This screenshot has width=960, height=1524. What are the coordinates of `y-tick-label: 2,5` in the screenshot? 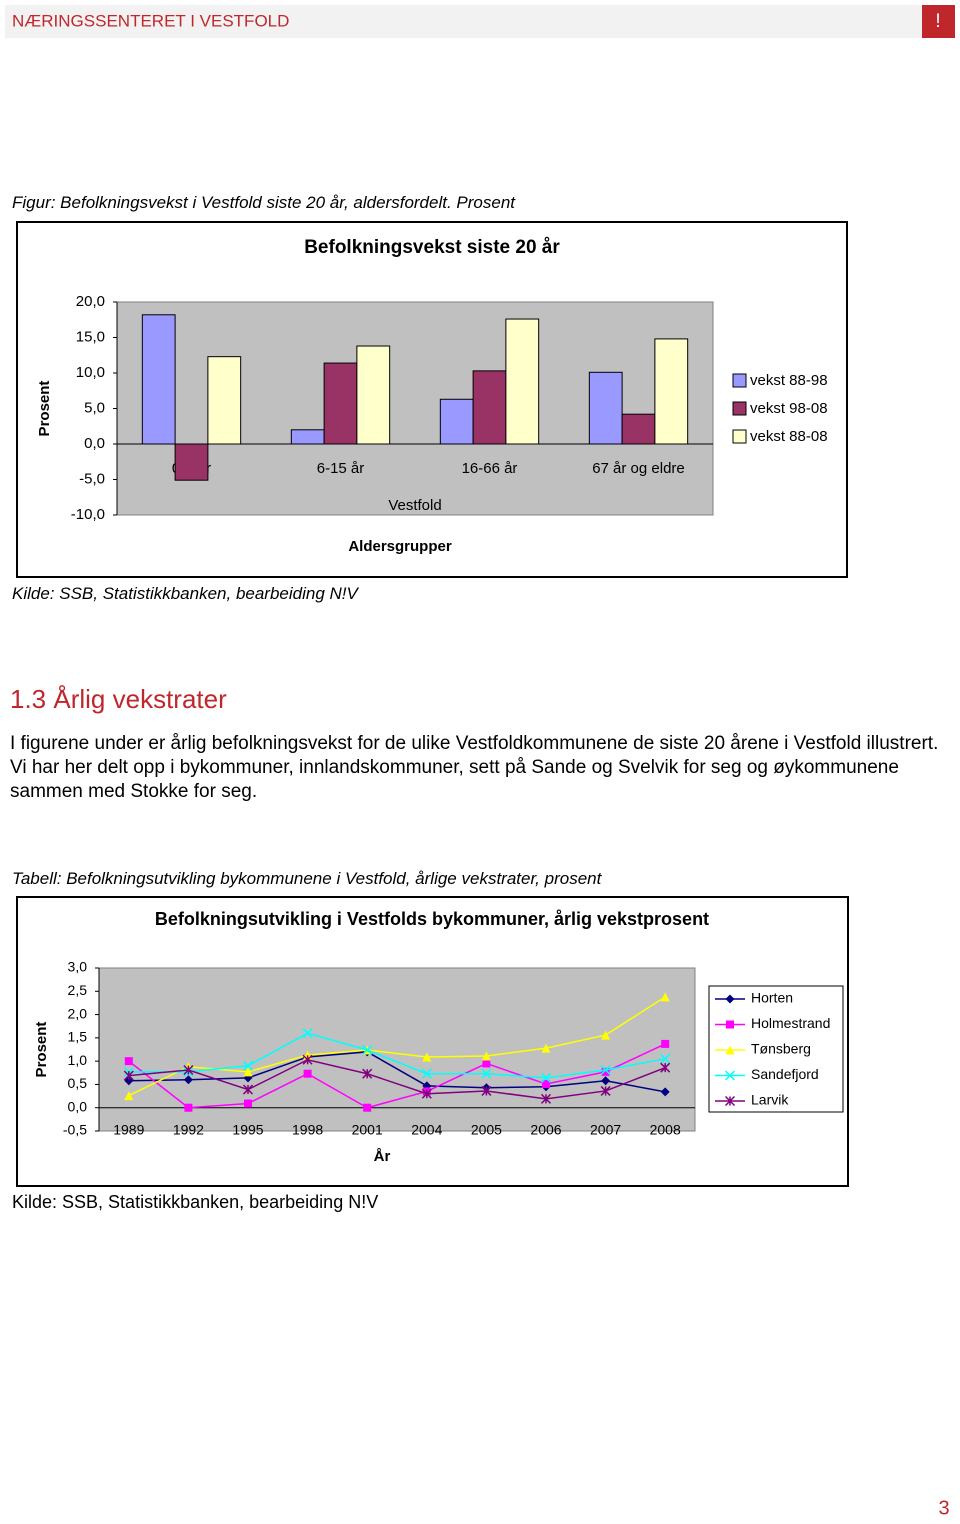 It's located at (78, 990).